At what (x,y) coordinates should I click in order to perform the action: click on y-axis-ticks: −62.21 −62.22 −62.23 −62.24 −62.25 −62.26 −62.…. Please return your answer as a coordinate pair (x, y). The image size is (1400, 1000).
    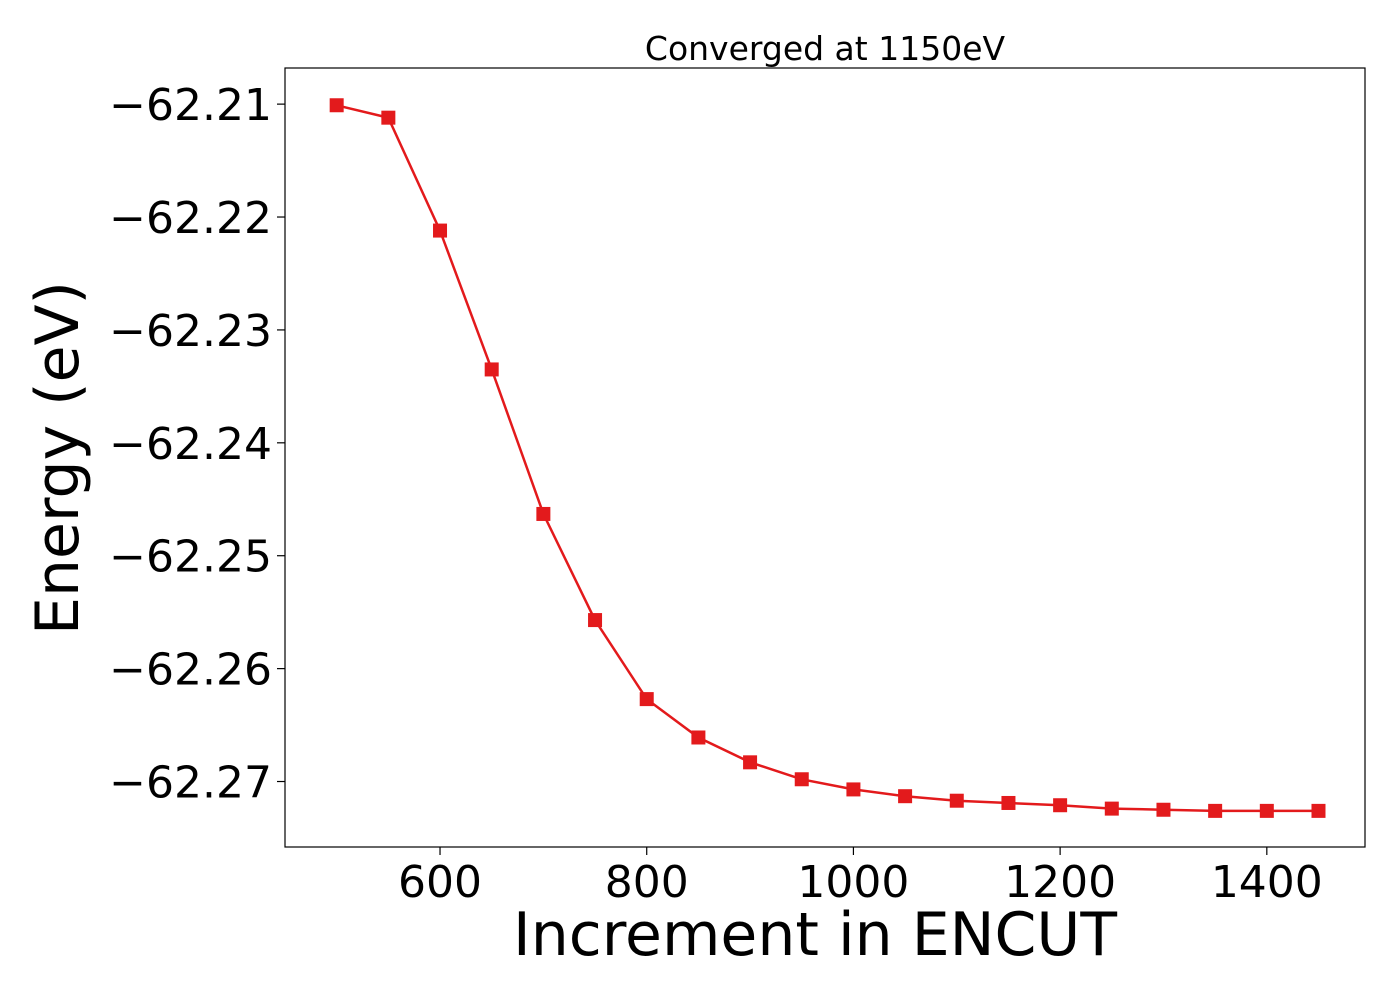
    Looking at the image, I should click on (197, 444).